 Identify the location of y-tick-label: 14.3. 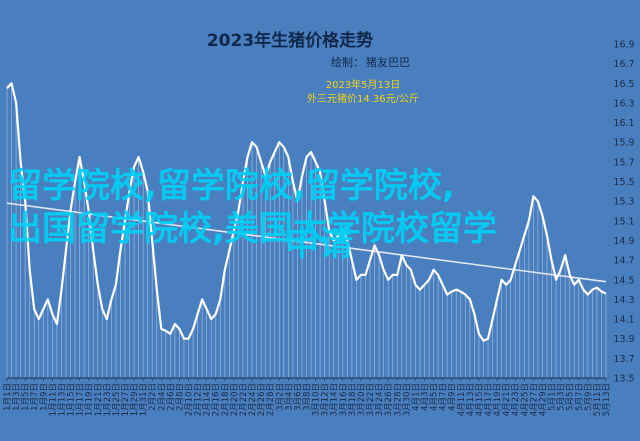
(623, 300).